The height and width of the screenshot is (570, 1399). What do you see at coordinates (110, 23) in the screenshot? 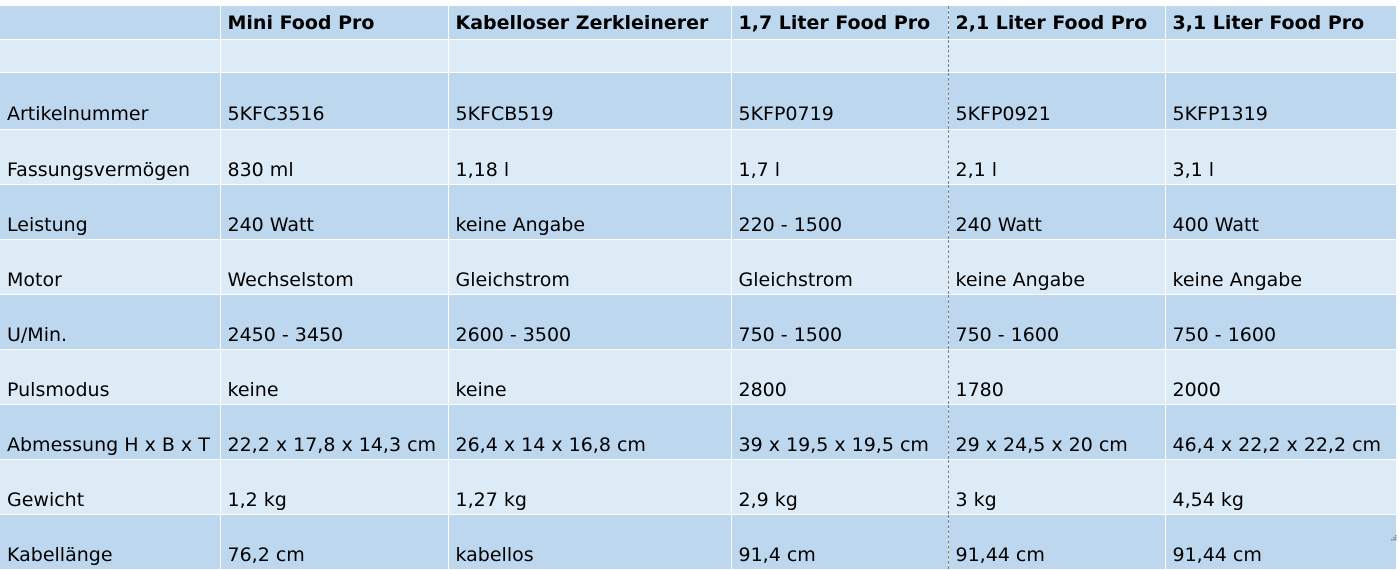
I see `header-cell` at bounding box center [110, 23].